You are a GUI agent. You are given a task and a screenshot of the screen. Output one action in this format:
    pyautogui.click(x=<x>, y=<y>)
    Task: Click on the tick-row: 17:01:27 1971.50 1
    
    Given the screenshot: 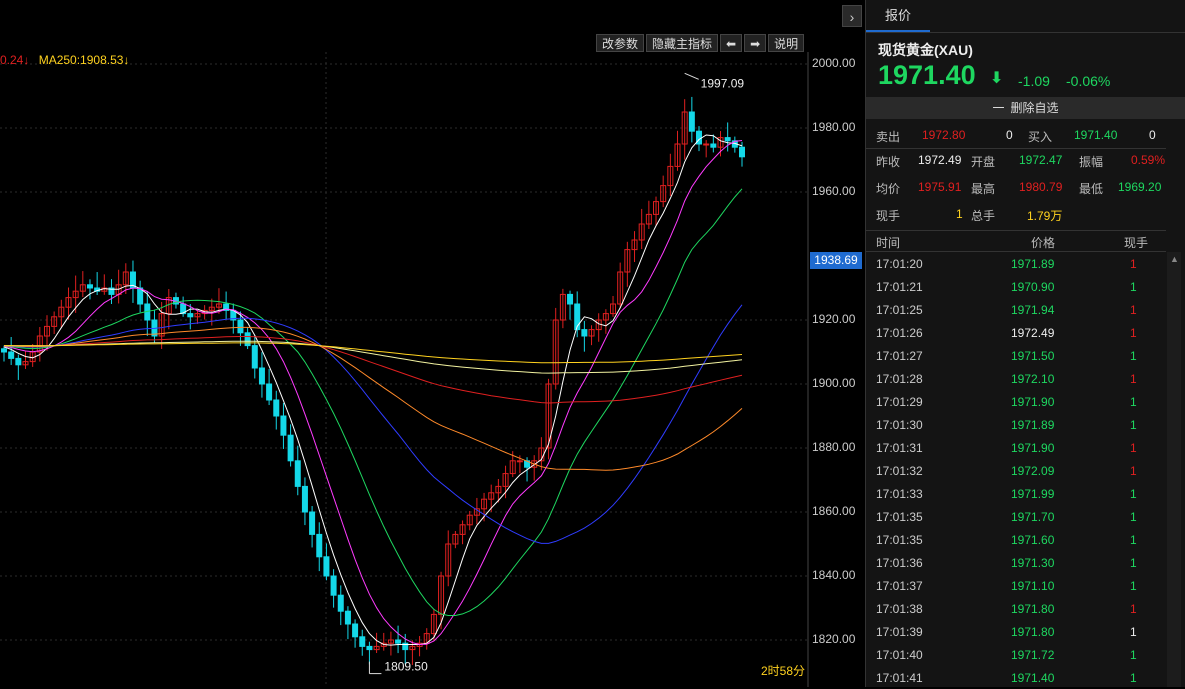 What is the action you would take?
    pyautogui.click(x=1016, y=355)
    